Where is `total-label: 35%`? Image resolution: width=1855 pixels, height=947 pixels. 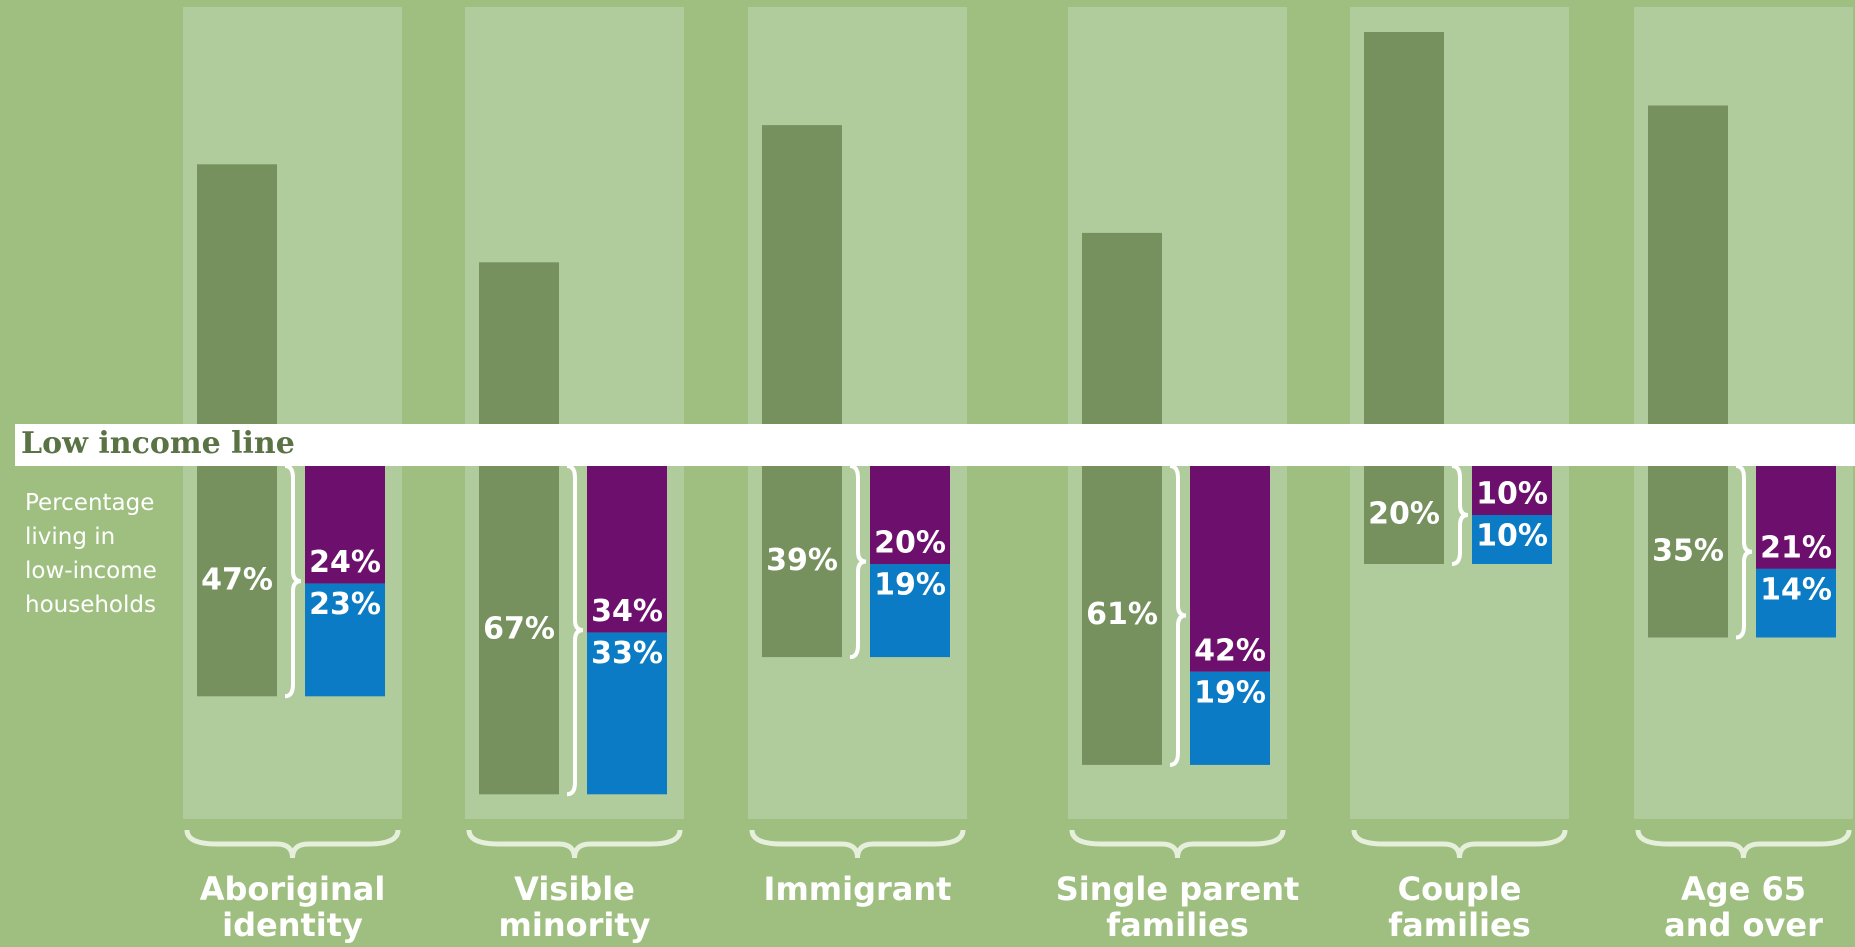 total-label: 35% is located at coordinates (1688, 550).